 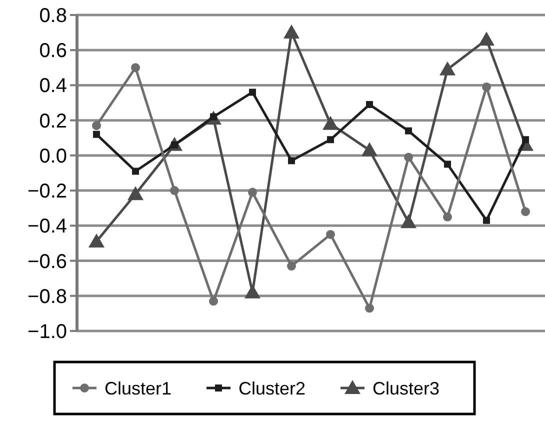 I want to click on y-tick-label: 0.6, so click(x=53, y=51).